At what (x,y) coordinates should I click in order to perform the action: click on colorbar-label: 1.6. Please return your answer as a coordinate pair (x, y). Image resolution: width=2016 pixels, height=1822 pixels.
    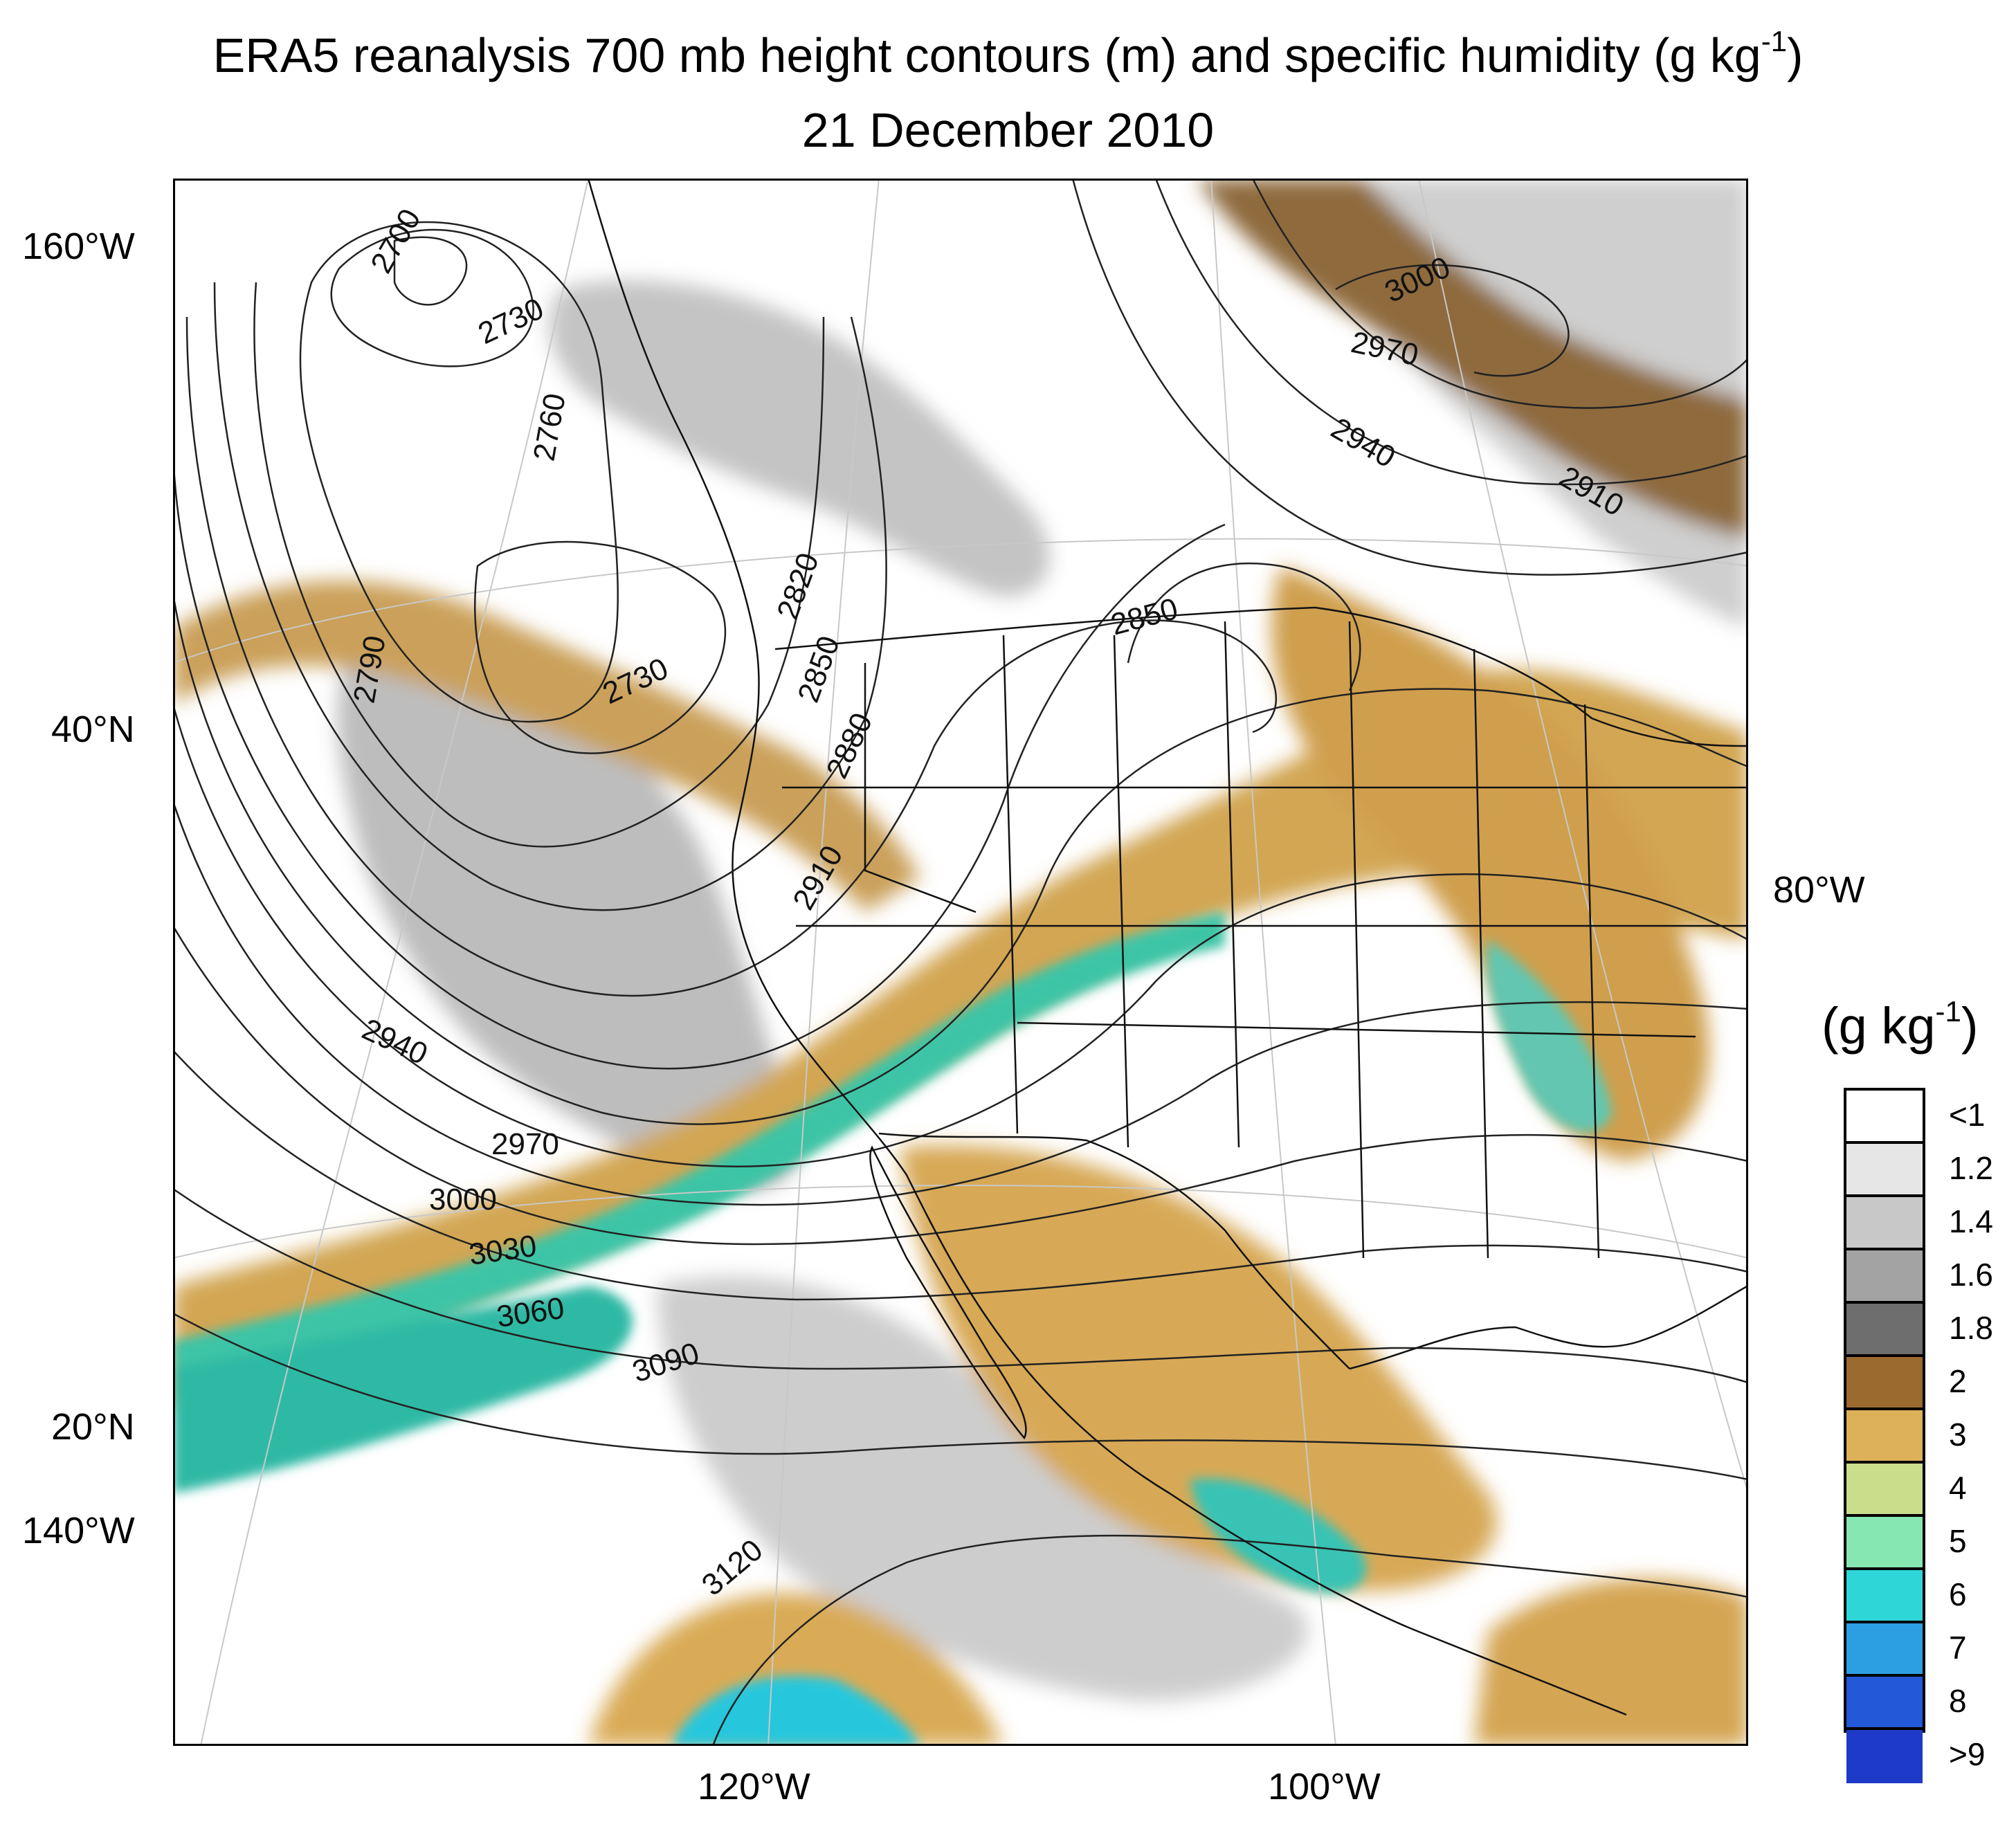
    Looking at the image, I should click on (1971, 1275).